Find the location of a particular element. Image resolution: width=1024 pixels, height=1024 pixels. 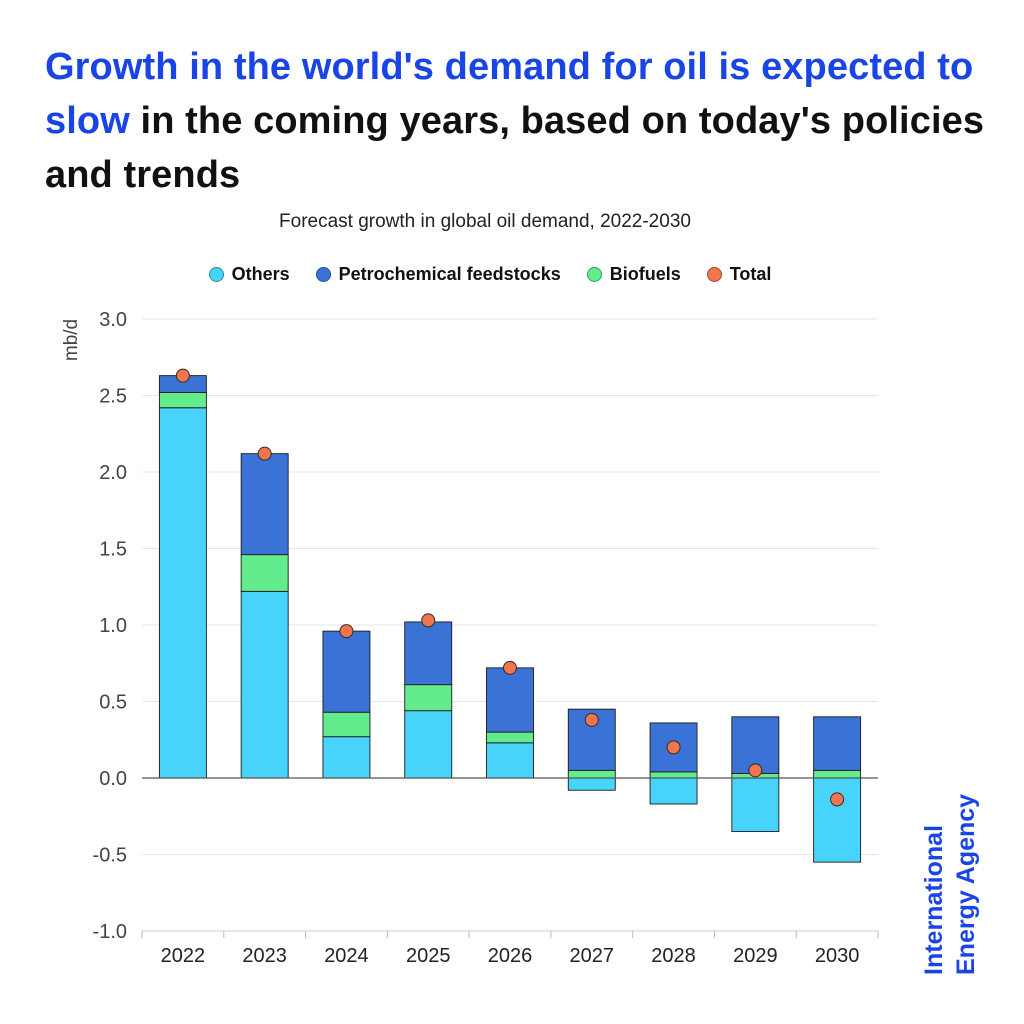

bar-biofuels-2023 is located at coordinates (264, 573).